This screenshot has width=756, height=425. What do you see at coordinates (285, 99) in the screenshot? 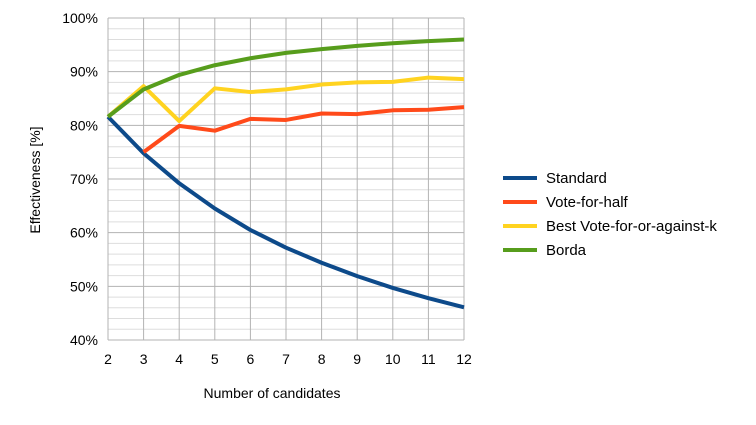
I see `series-line-best-vote-for-or-against-k` at bounding box center [285, 99].